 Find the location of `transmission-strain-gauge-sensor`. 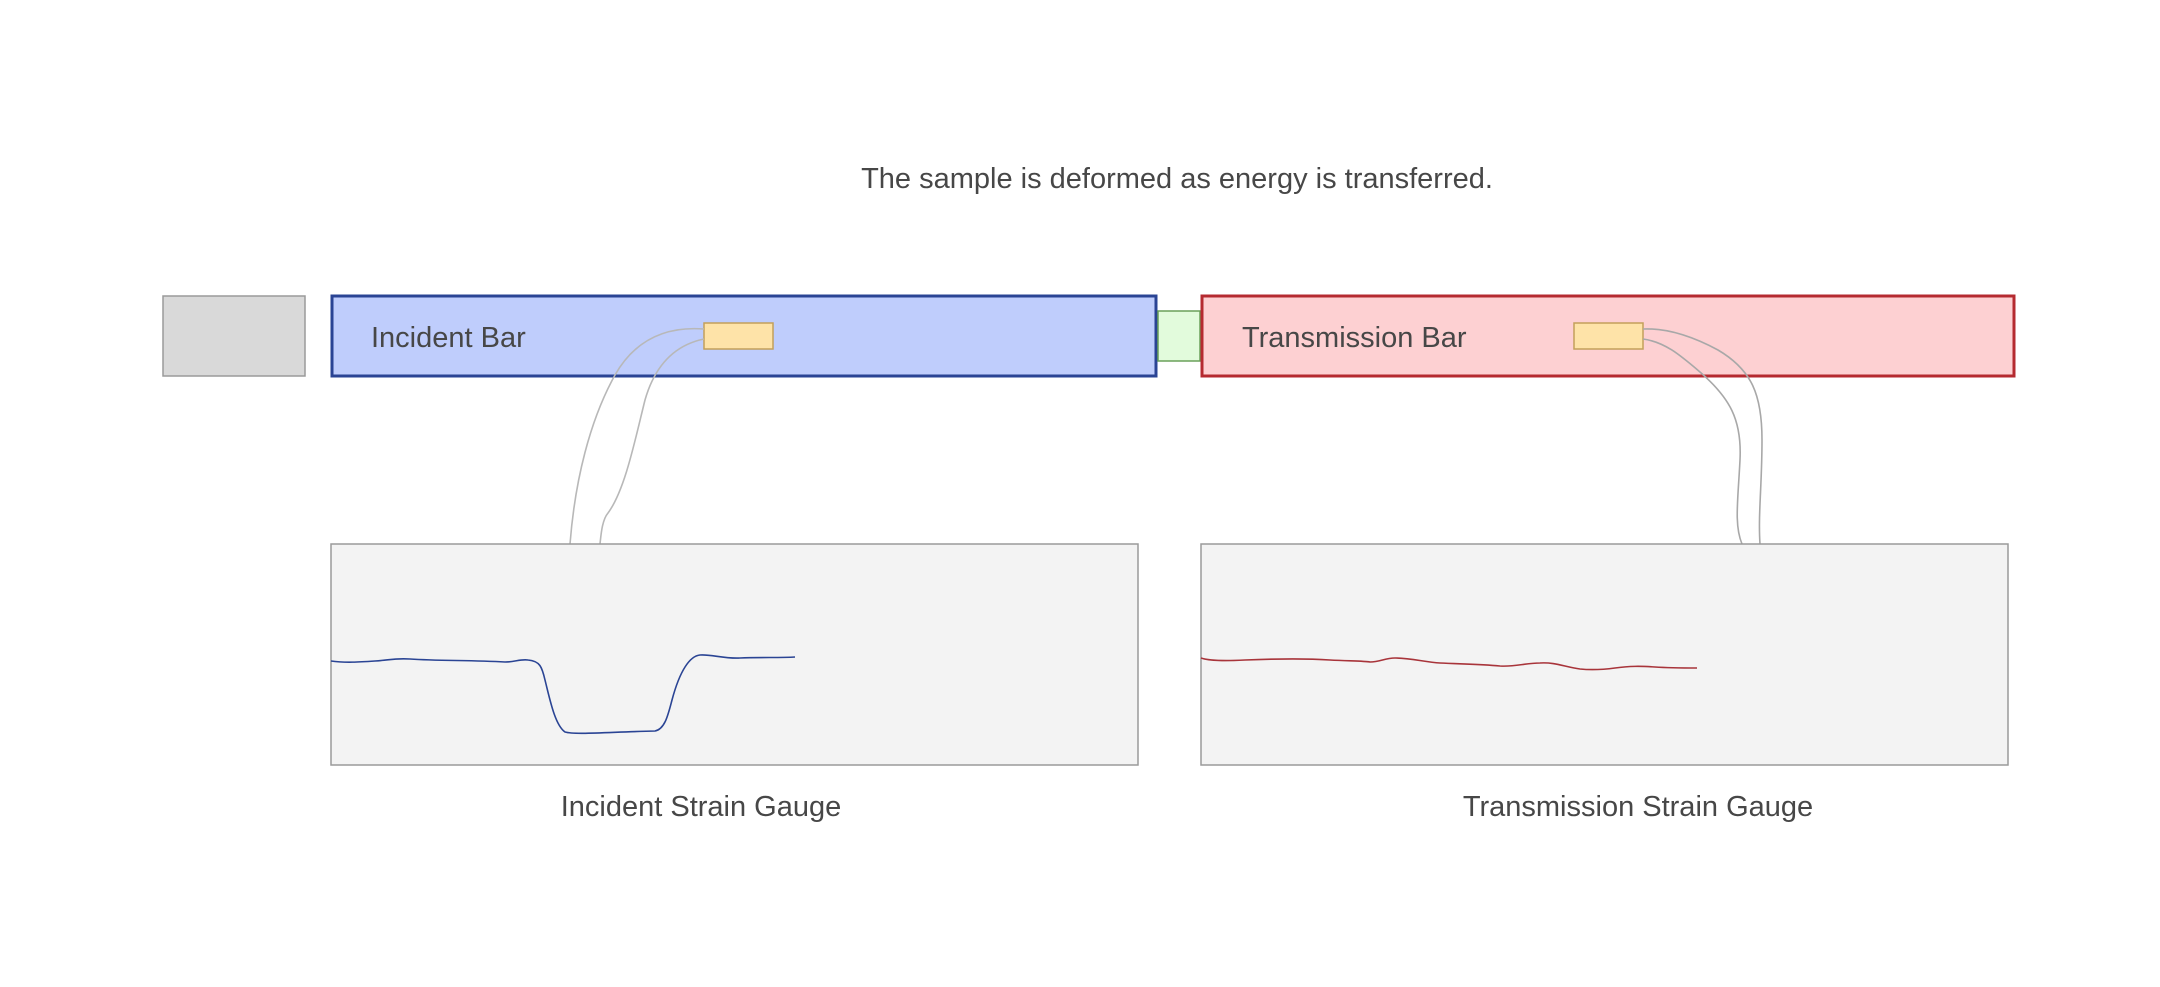

transmission-strain-gauge-sensor is located at coordinates (1608, 336).